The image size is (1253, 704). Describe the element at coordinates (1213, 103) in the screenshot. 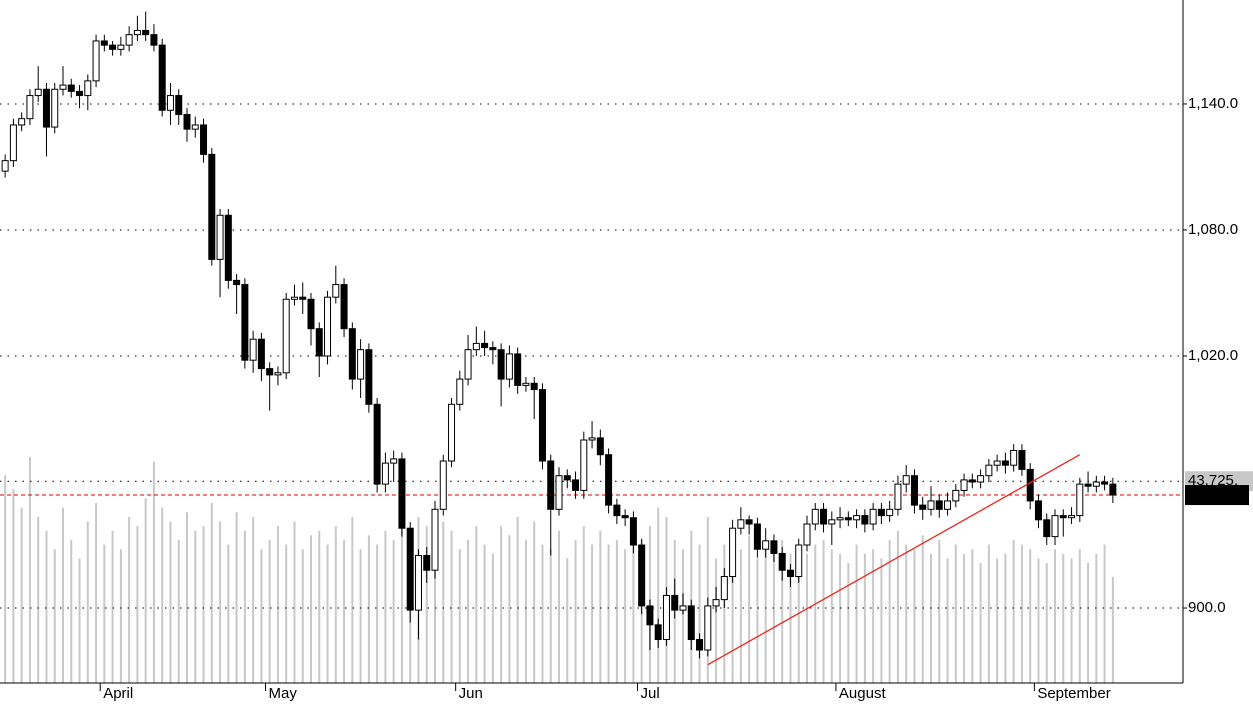

I see `y-tick-label: 1,140.0` at that location.